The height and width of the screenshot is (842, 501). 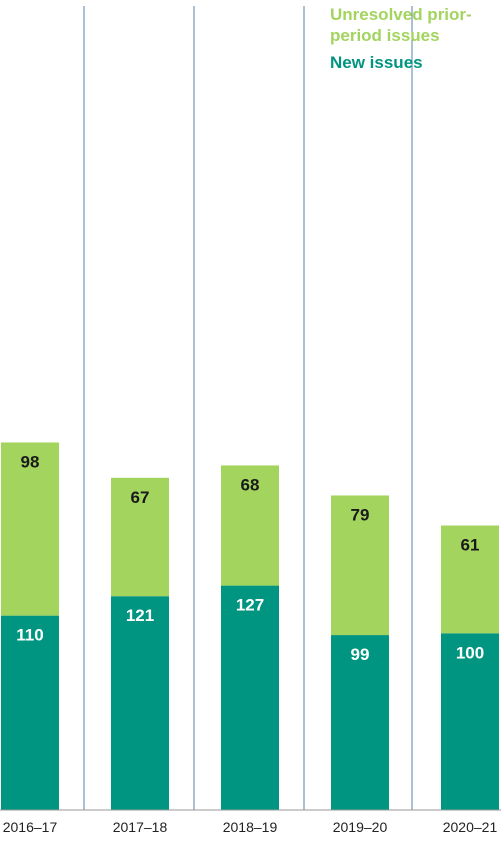 I want to click on legend-item-unresolved-prior-period-issues: Unresolved prior-period issues, so click(x=401, y=25).